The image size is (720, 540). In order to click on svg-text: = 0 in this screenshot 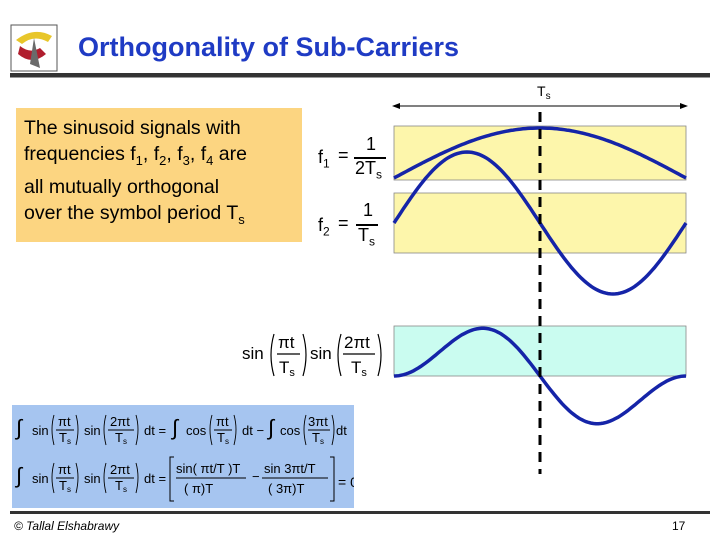, I will do `click(346, 482)`.